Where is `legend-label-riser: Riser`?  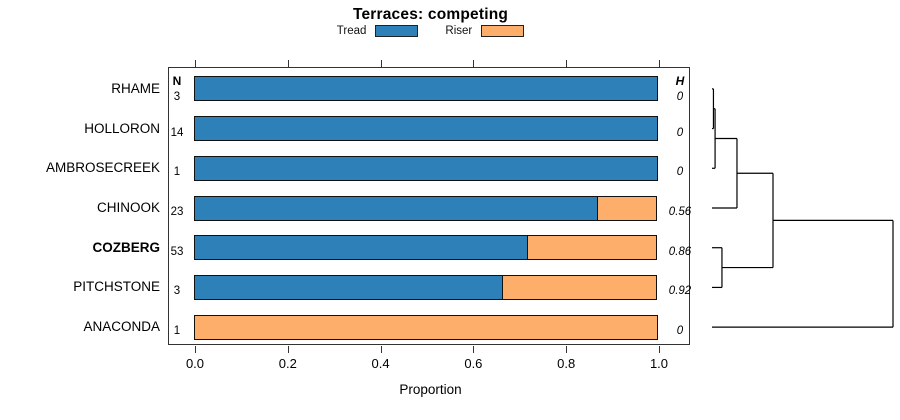
legend-label-riser: Riser is located at coordinates (459, 31).